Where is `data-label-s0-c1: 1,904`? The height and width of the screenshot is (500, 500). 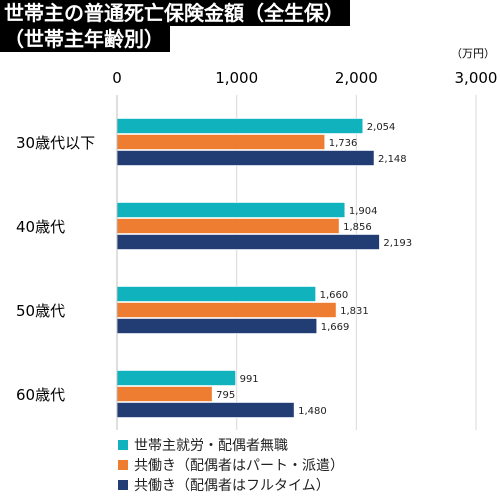 data-label-s0-c1: 1,904 is located at coordinates (363, 211).